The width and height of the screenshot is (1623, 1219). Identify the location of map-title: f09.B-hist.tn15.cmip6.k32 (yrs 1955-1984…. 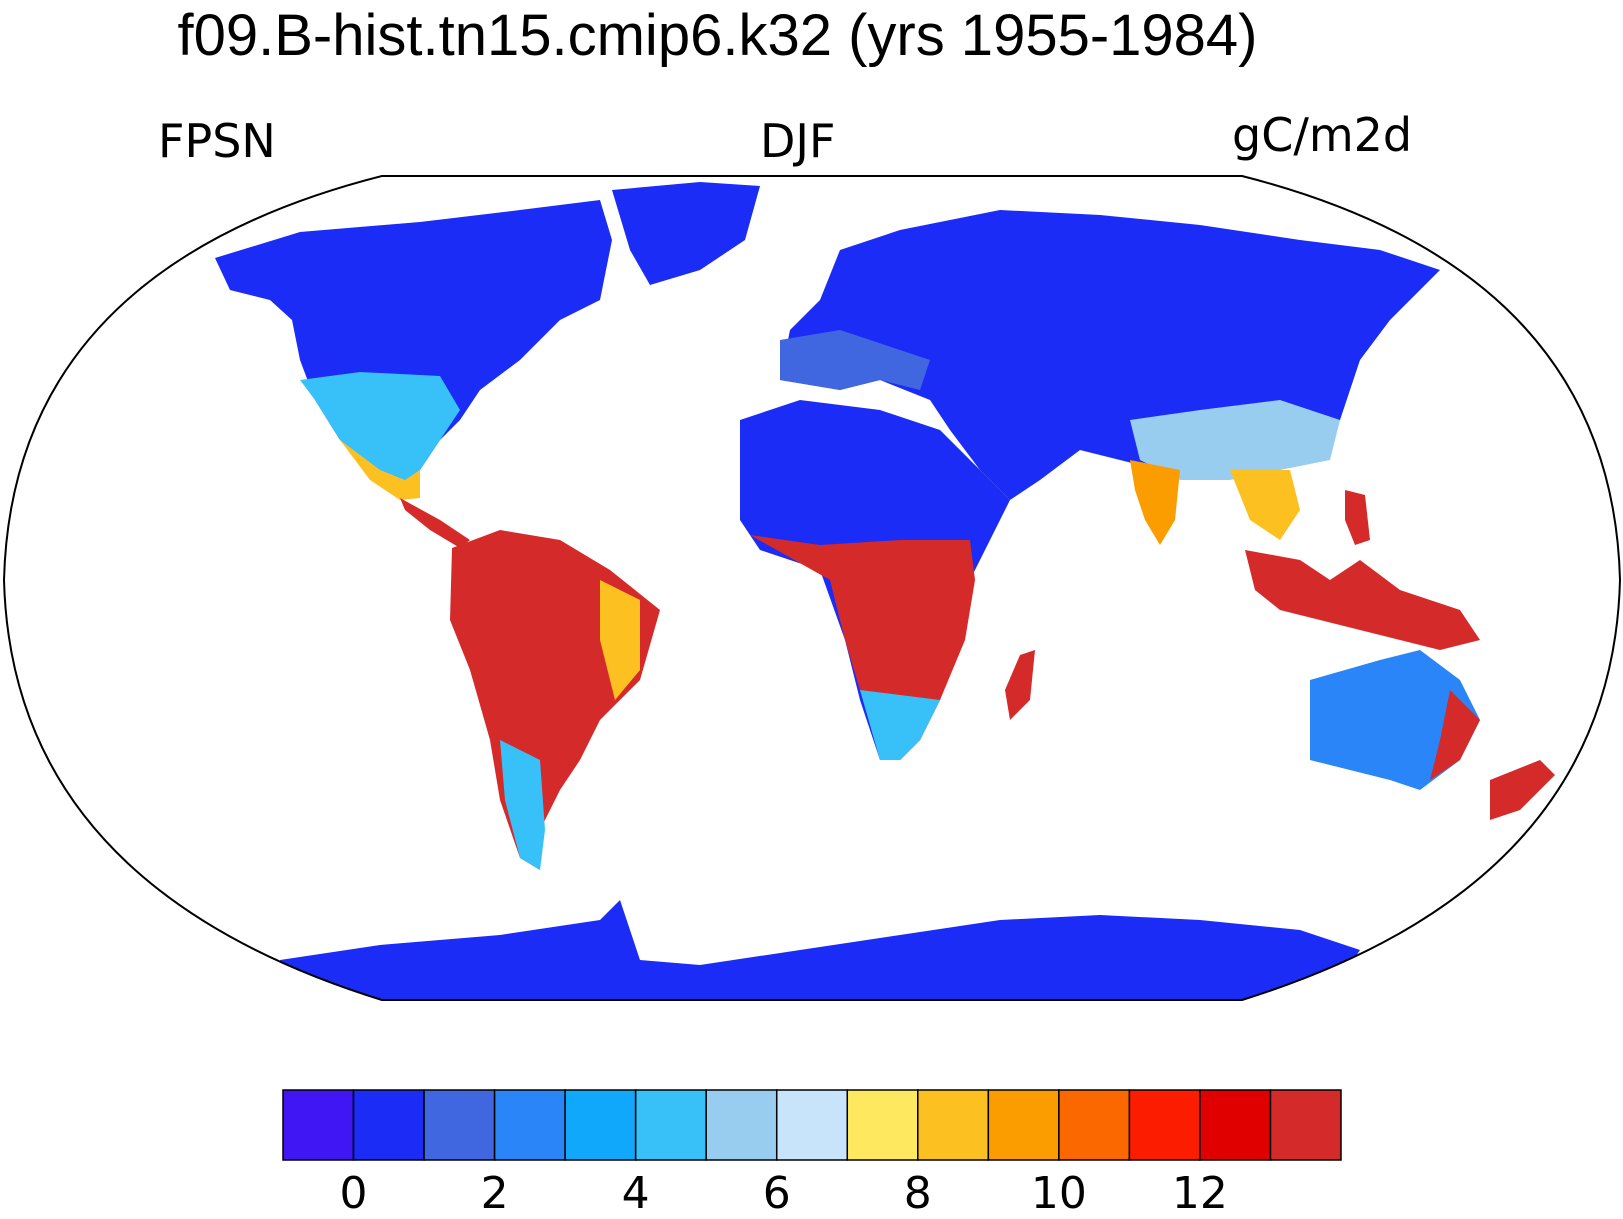
(717, 35).